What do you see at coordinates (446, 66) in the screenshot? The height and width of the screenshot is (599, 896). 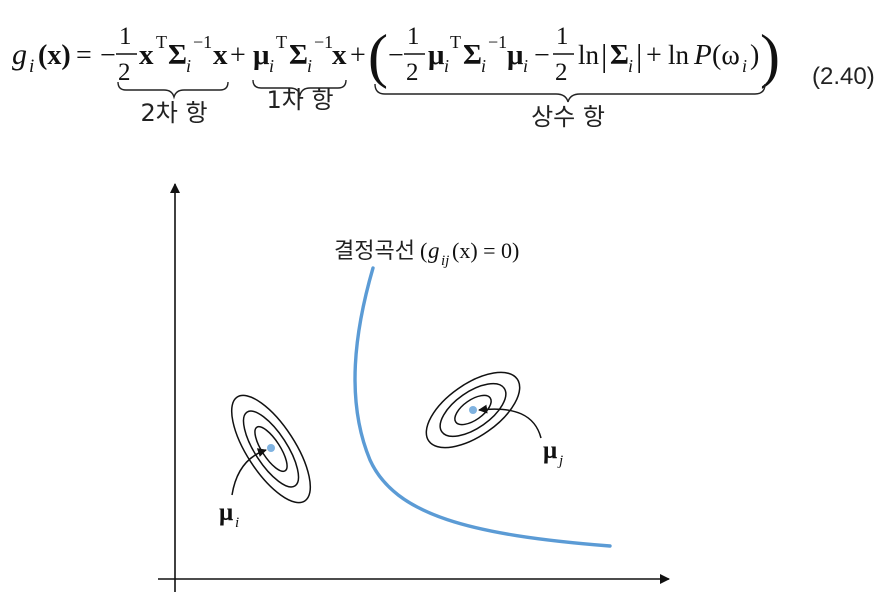 I see `mu-2-sub: i` at bounding box center [446, 66].